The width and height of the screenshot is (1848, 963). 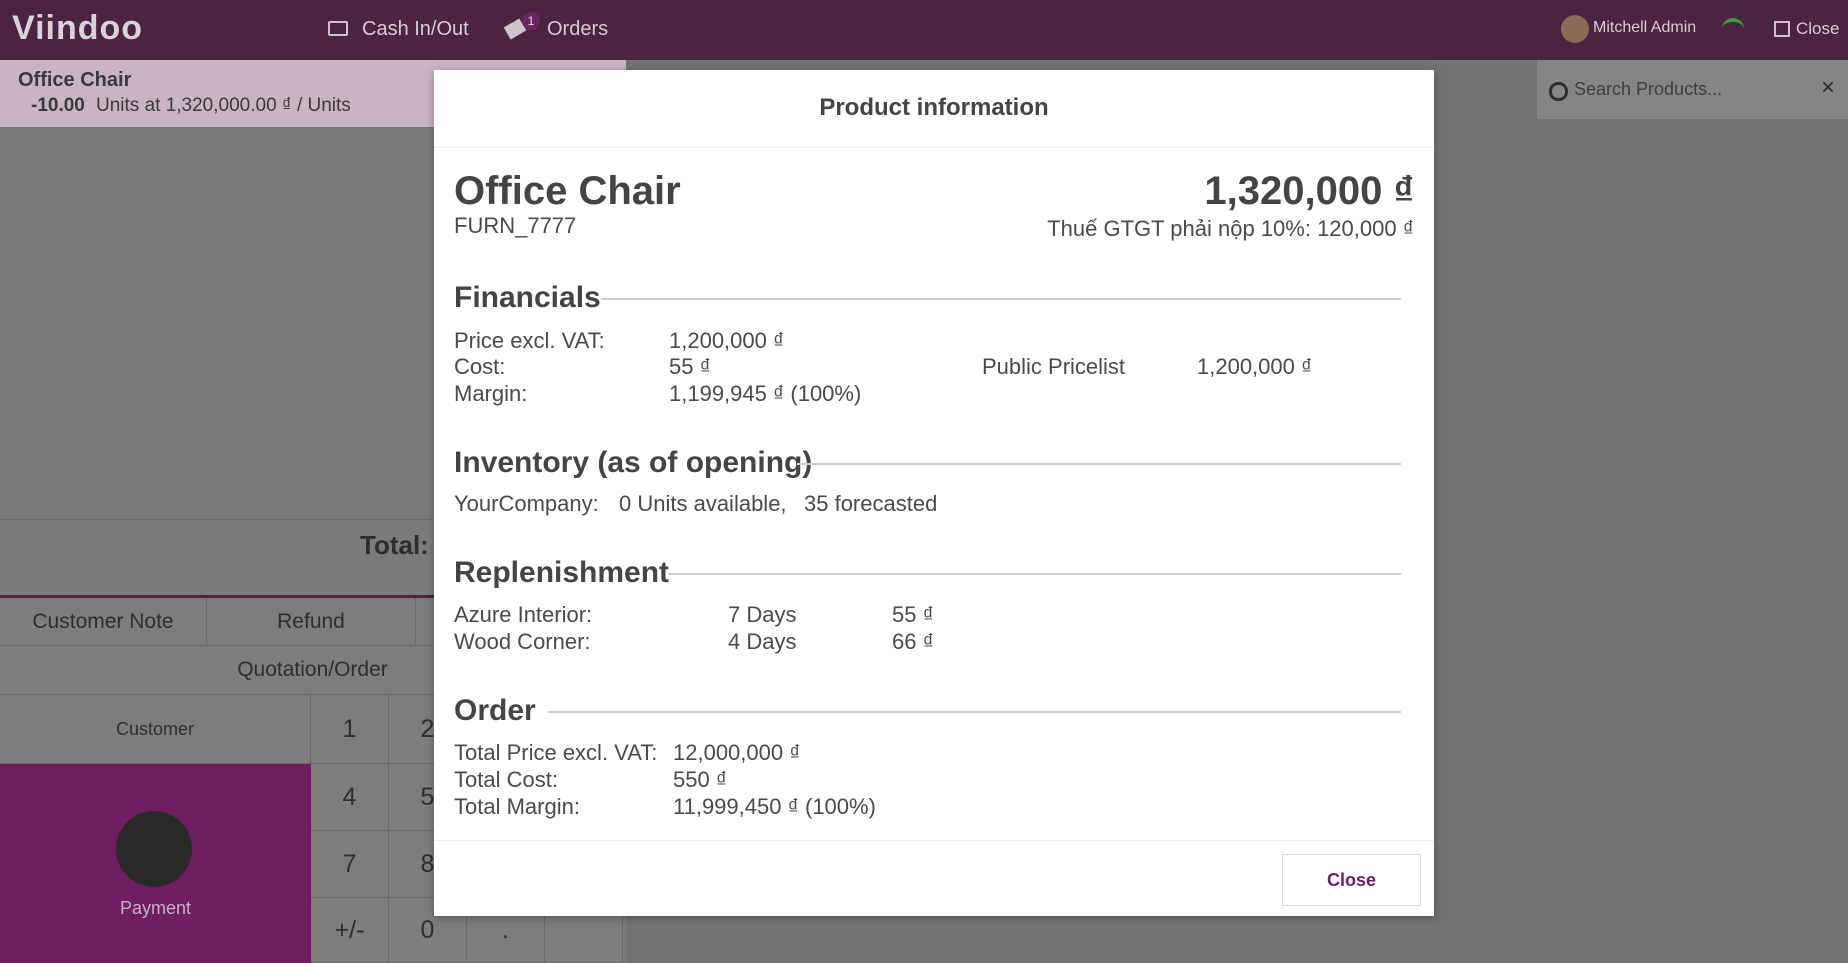 I want to click on row-price: 55 ₫, so click(x=913, y=614).